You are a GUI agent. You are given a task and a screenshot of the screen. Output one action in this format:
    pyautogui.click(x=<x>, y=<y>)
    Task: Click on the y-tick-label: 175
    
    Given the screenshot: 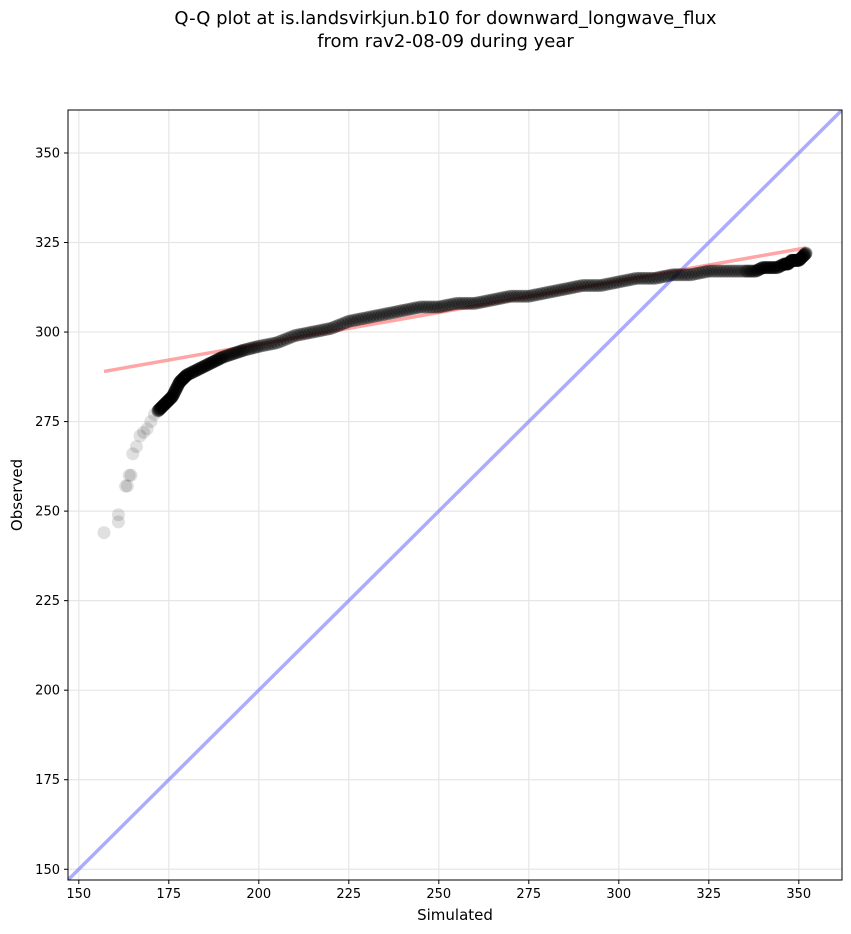 What is the action you would take?
    pyautogui.click(x=47, y=780)
    